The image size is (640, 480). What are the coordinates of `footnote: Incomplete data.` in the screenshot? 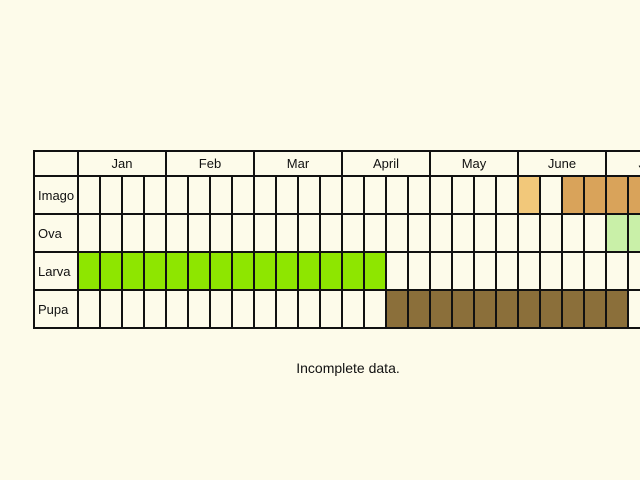 It's located at (348, 368).